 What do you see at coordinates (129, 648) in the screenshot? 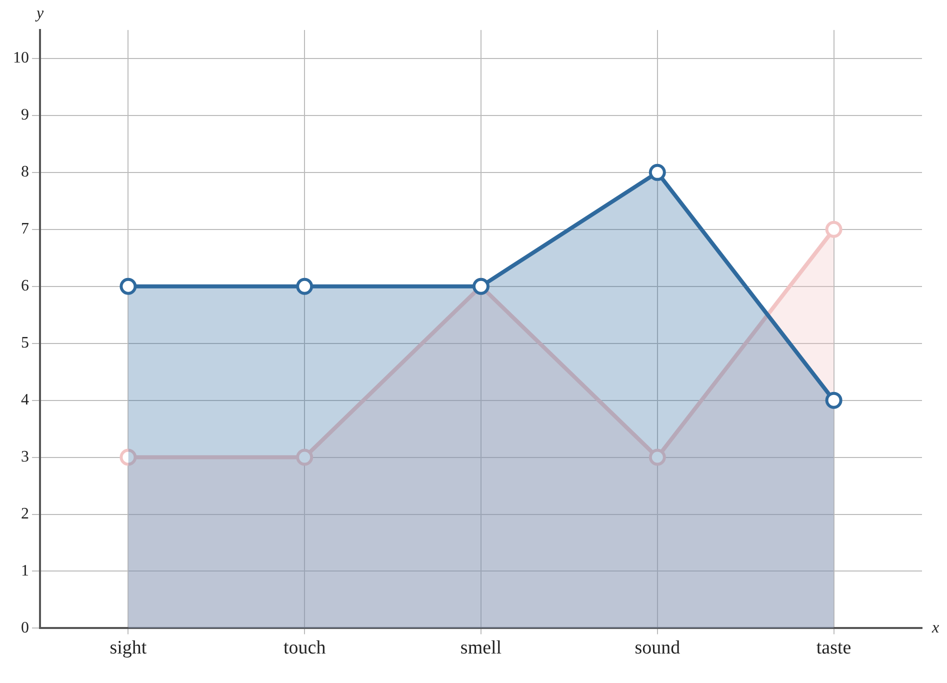
I see `x-tick-label: sight` at bounding box center [129, 648].